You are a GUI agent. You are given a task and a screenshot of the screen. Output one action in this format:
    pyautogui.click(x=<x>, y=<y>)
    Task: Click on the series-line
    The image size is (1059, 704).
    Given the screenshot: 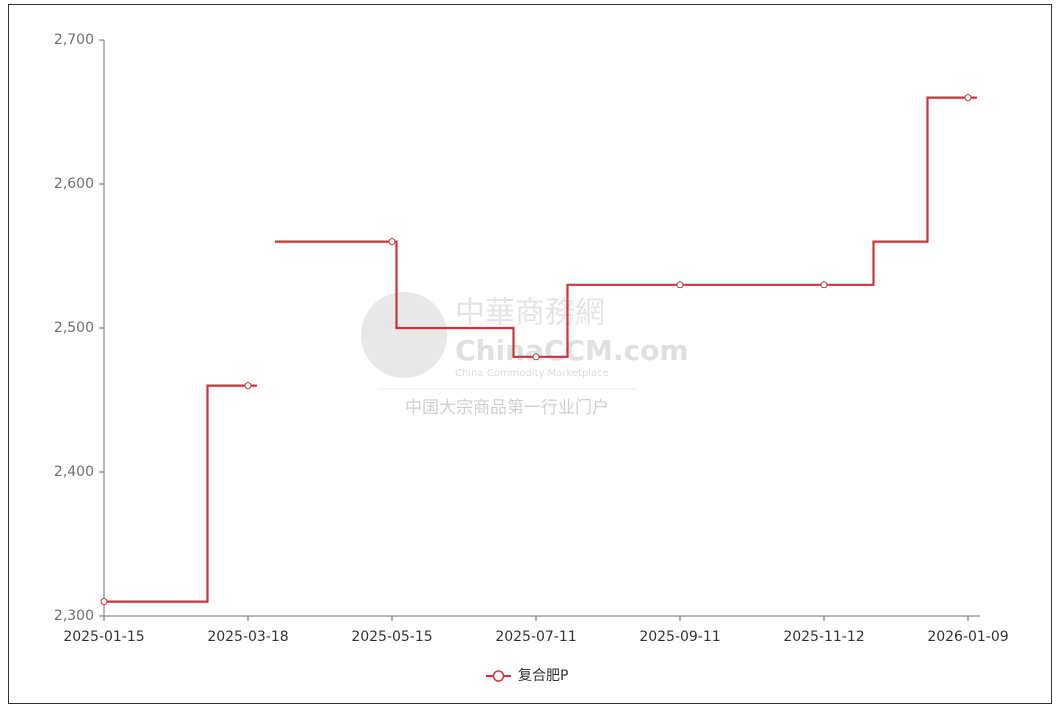 What is the action you would take?
    pyautogui.click(x=180, y=493)
    